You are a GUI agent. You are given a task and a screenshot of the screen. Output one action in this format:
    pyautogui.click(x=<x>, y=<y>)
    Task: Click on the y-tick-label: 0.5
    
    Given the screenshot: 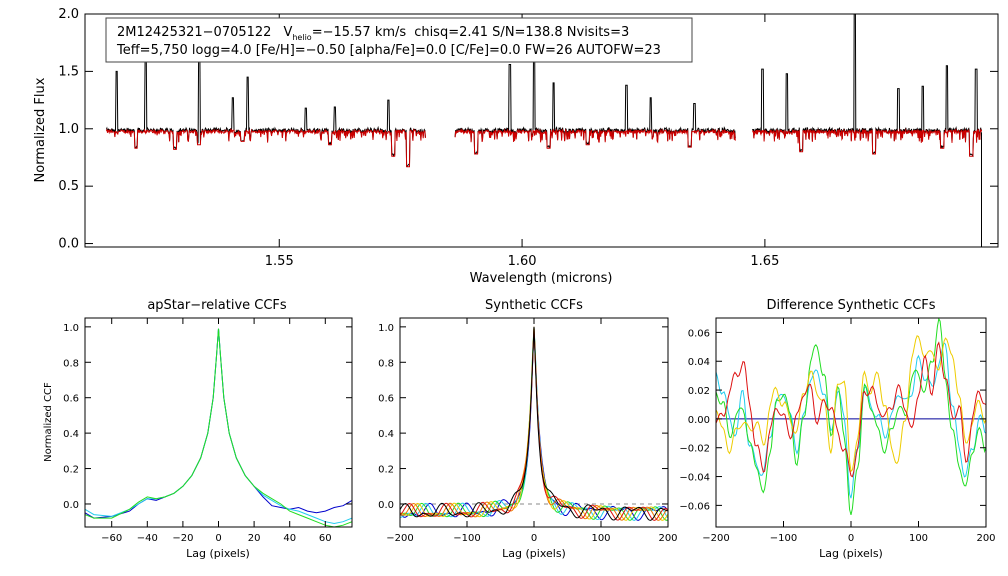 What is the action you would take?
    pyautogui.click(x=68, y=186)
    